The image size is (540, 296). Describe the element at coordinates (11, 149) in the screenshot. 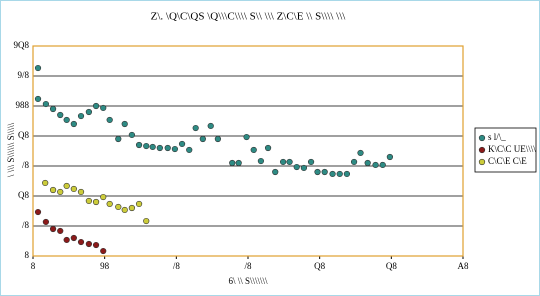

I see `y-axis-label: \ \\\ S\\\\\\ S\\\\\` at that location.